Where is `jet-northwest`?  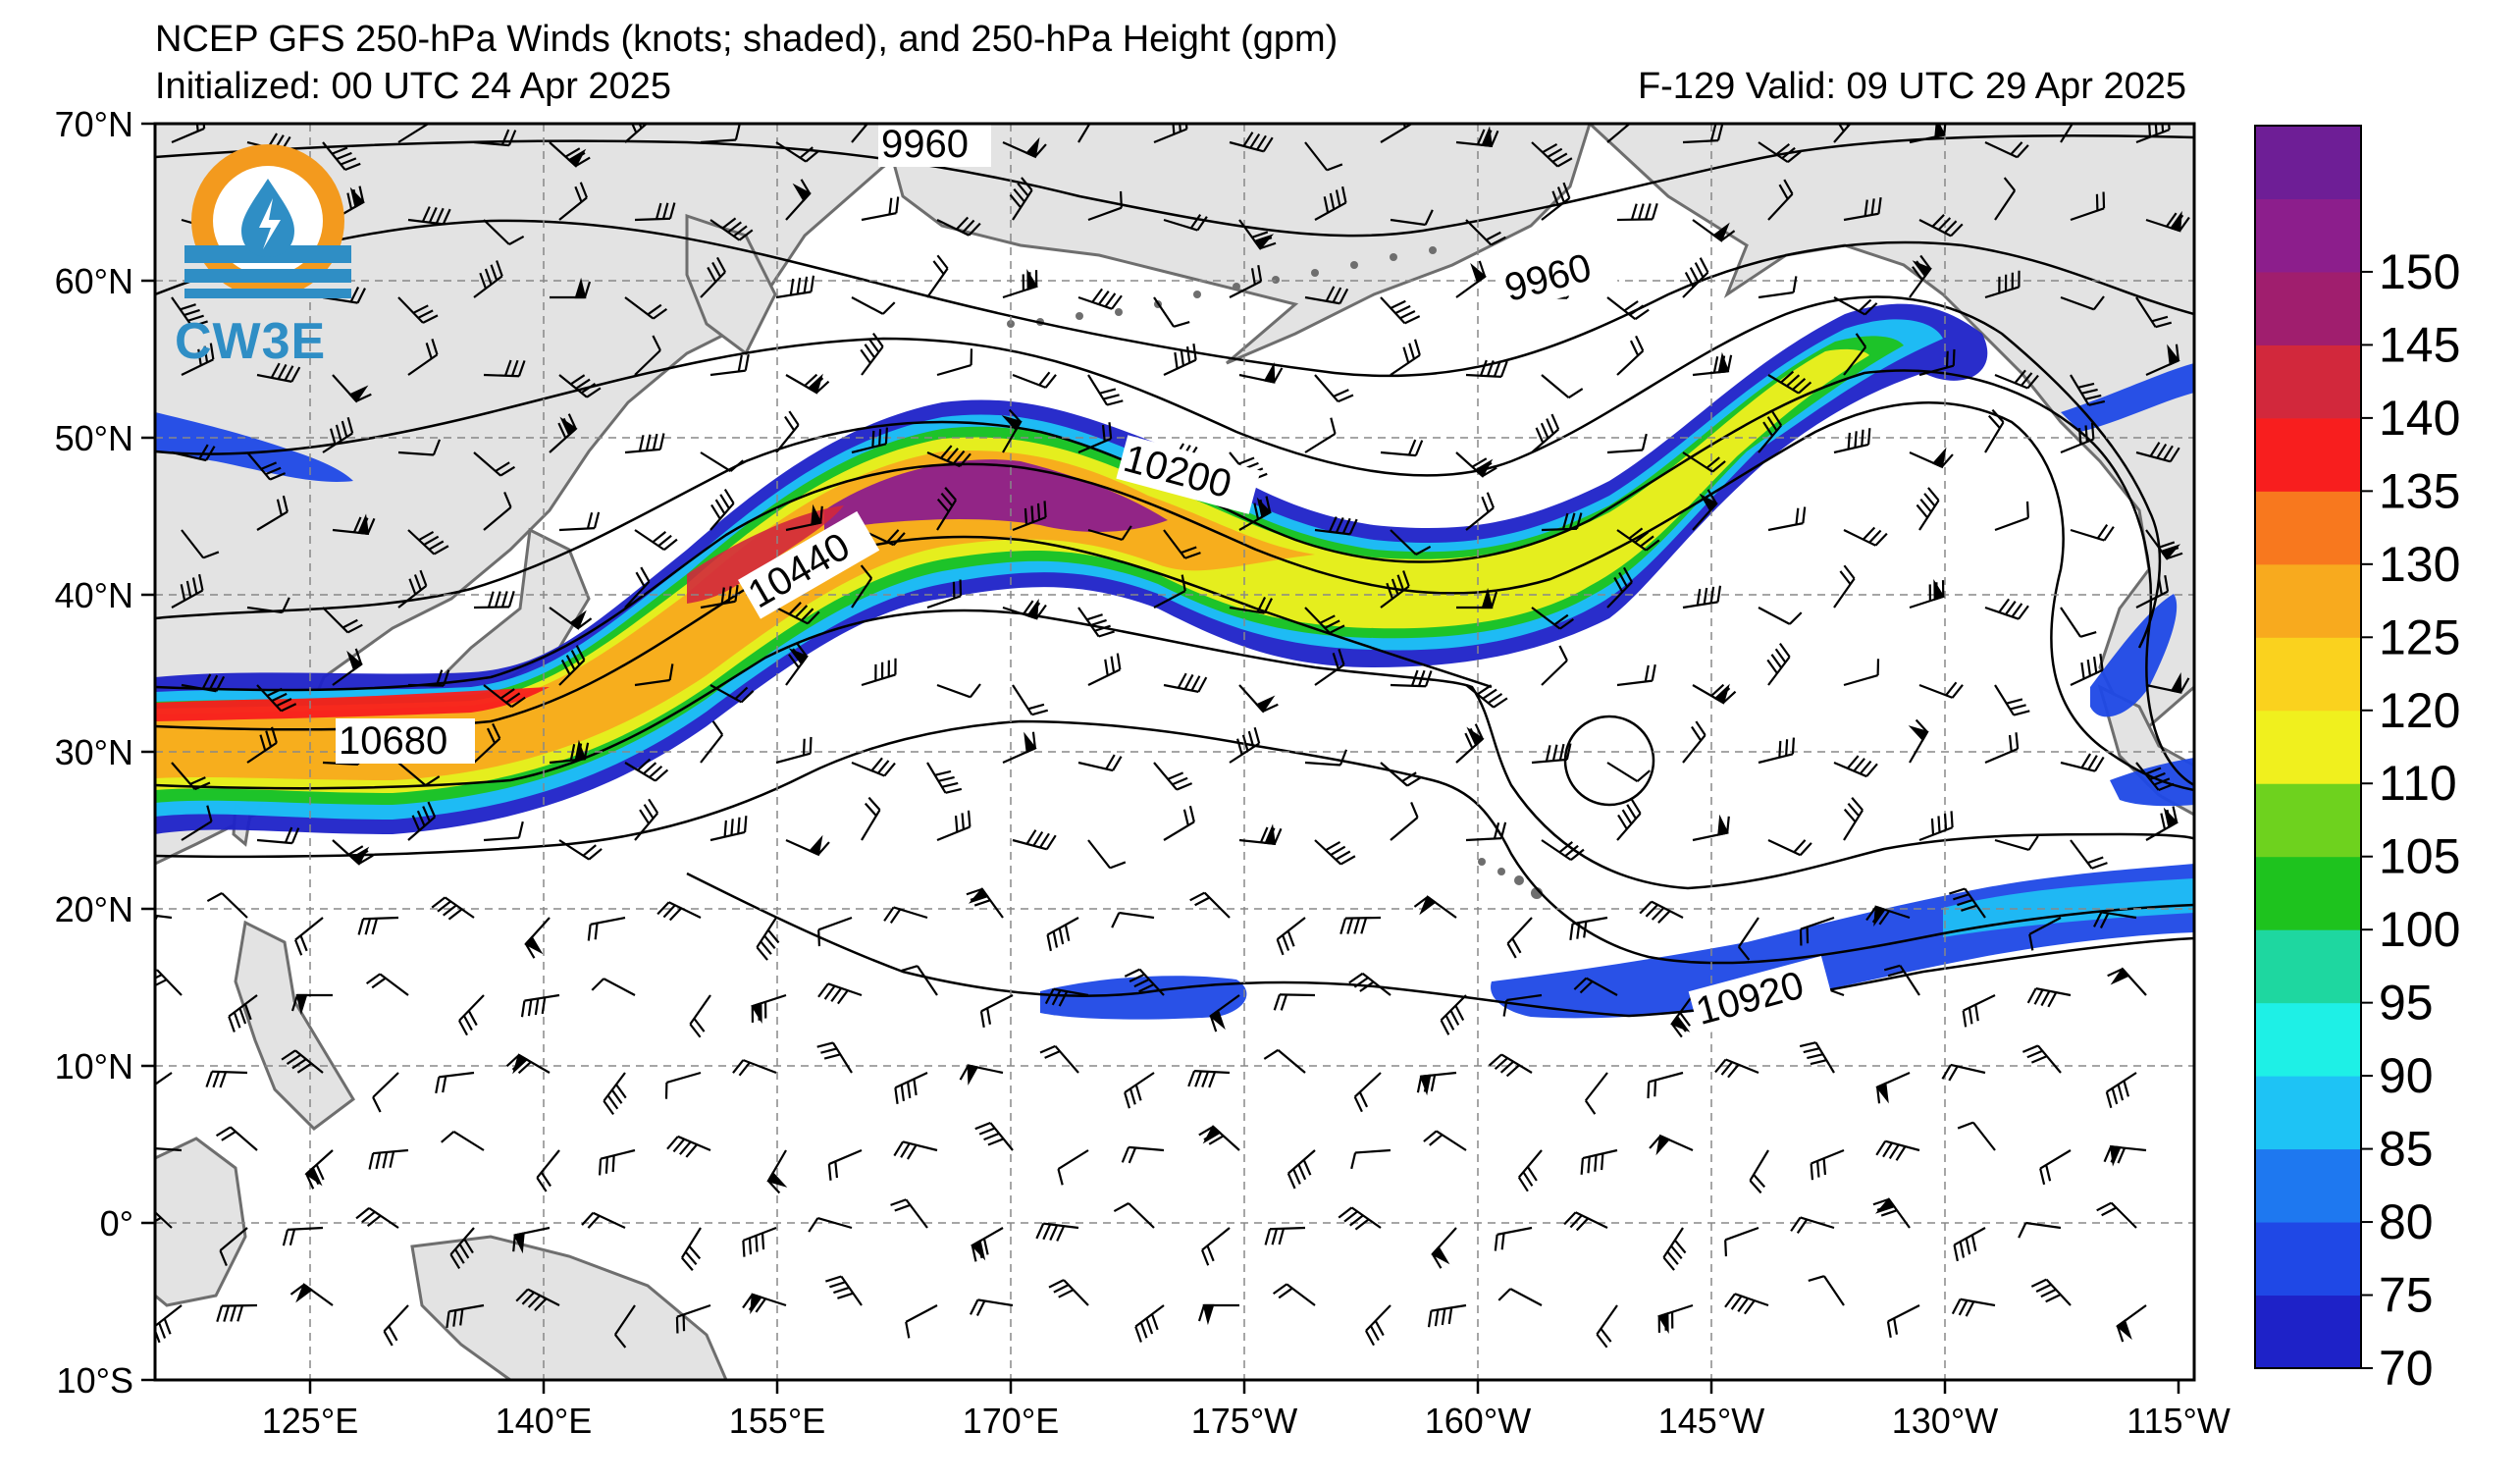 jet-northwest is located at coordinates (254, 447).